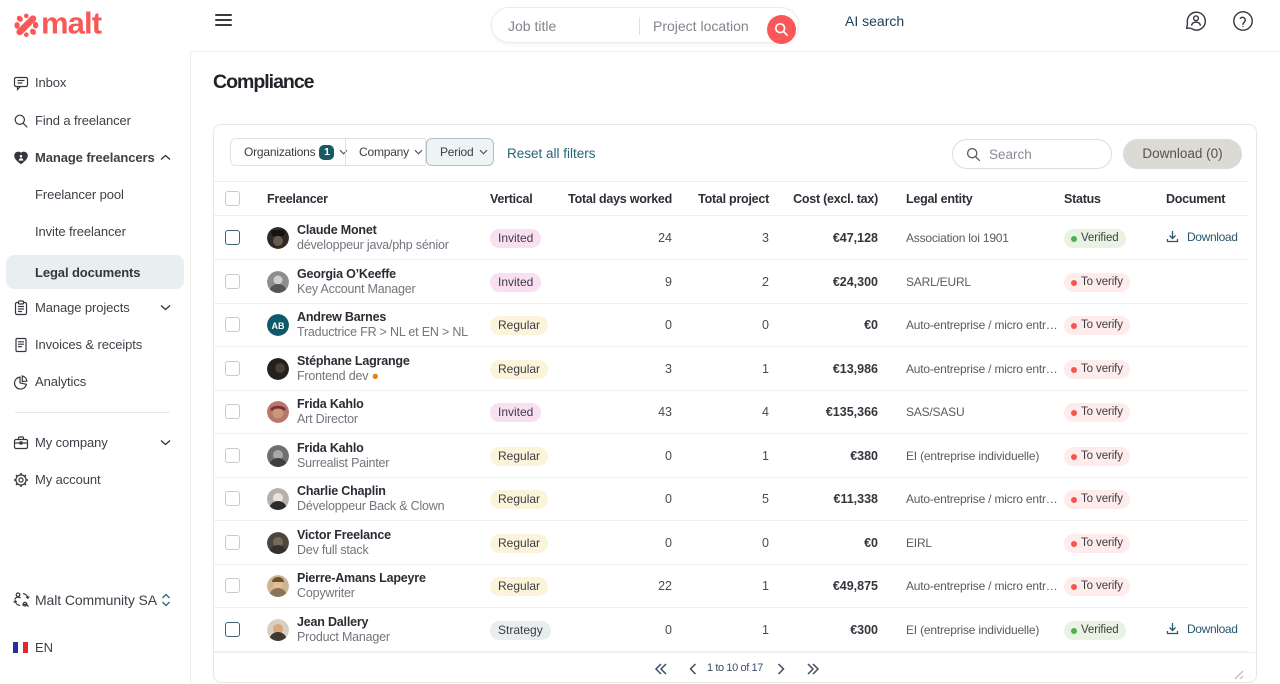  Describe the element at coordinates (71, 23) in the screenshot. I see `svg-text: malt` at that location.